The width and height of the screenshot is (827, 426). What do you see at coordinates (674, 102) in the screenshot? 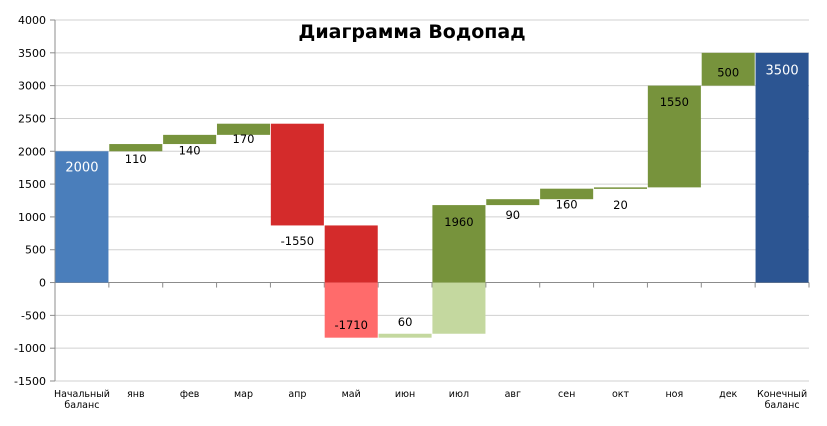
I see `data-label: 1550` at bounding box center [674, 102].